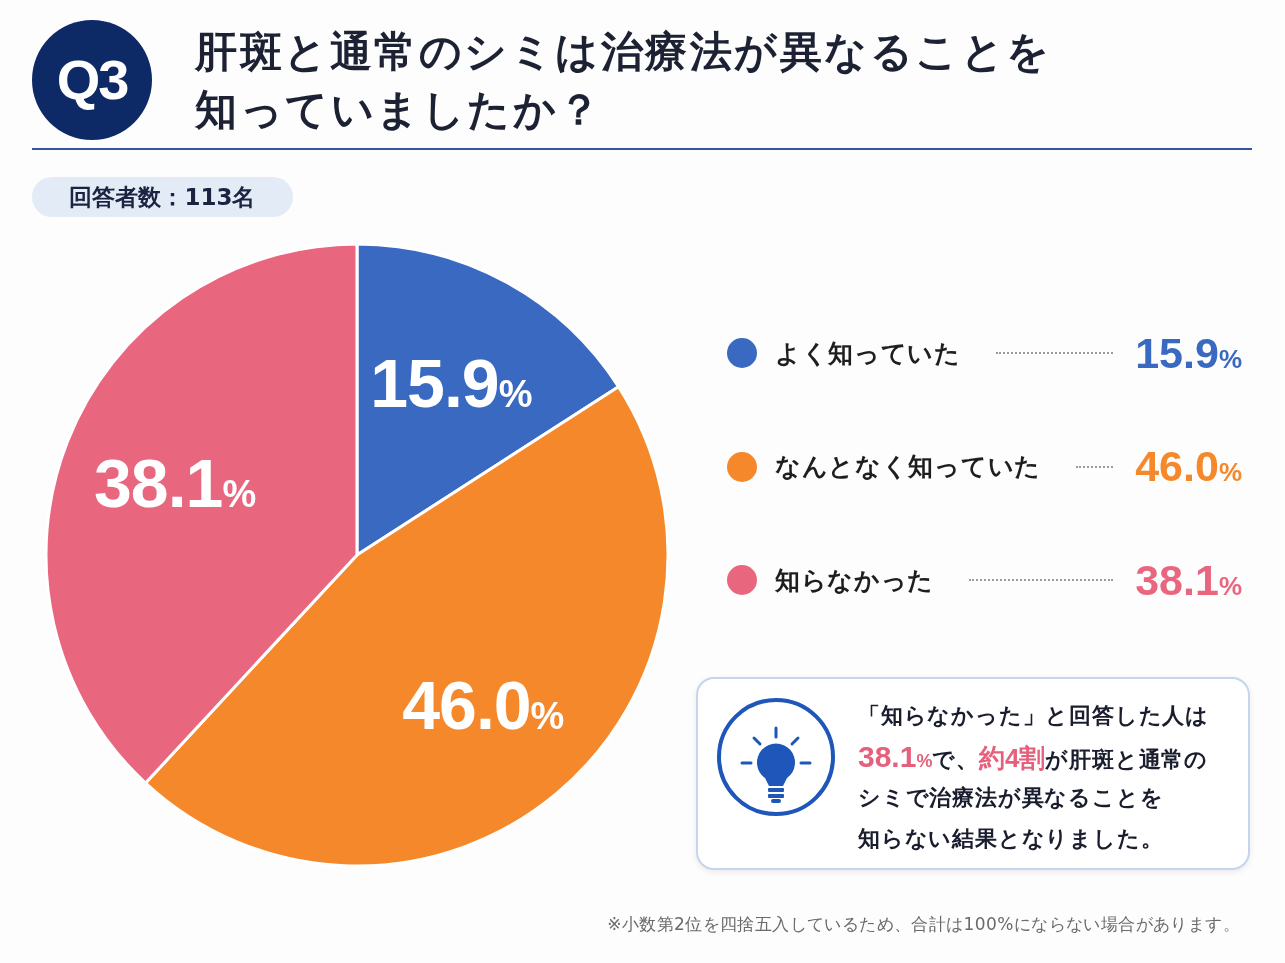  What do you see at coordinates (908, 467) in the screenshot?
I see `legend-label: なんとなく知っていた` at bounding box center [908, 467].